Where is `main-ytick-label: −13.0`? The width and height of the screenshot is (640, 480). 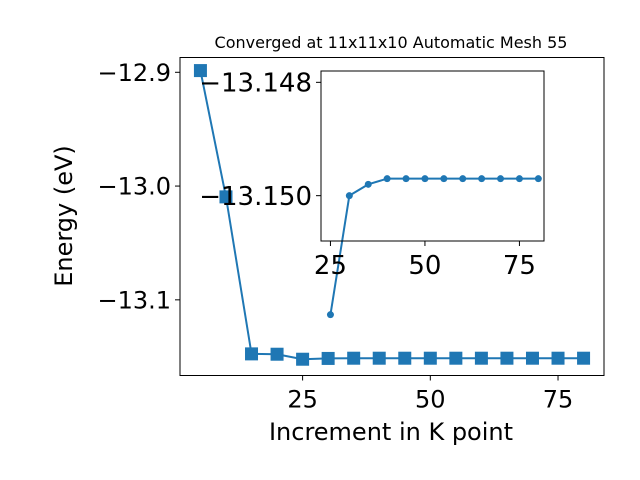
main-ytick-label: −13.0 is located at coordinates (134, 187).